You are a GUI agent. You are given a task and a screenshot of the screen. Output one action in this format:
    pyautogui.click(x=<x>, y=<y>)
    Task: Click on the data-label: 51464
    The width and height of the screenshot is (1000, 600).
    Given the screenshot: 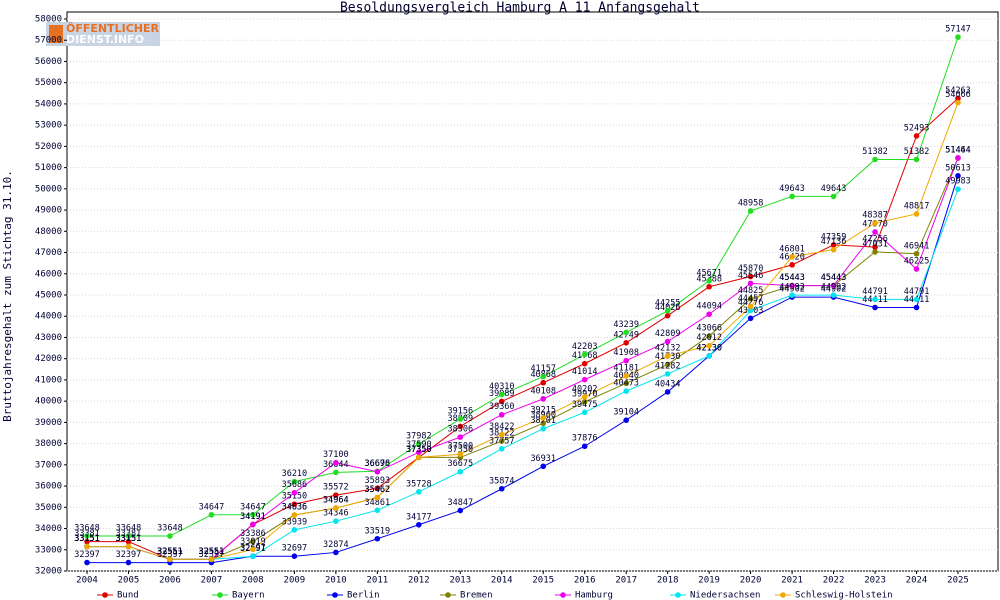 What is the action you would take?
    pyautogui.click(x=958, y=150)
    